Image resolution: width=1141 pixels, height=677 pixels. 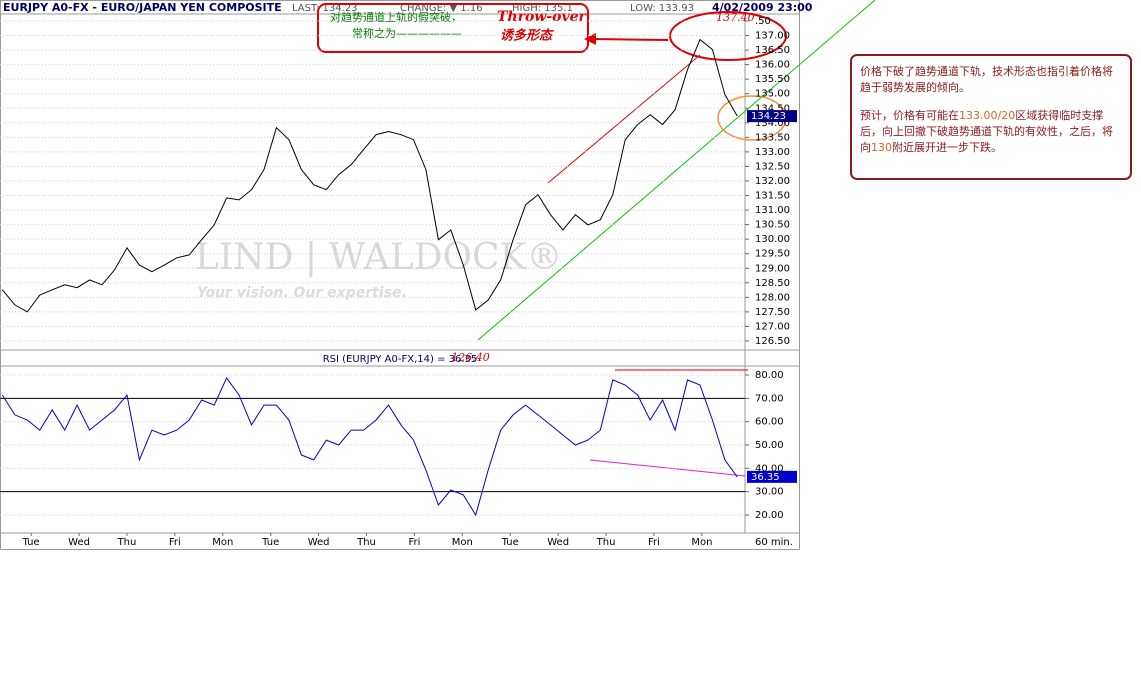 What do you see at coordinates (769, 398) in the screenshot?
I see `y-tick-label: 70.00` at bounding box center [769, 398].